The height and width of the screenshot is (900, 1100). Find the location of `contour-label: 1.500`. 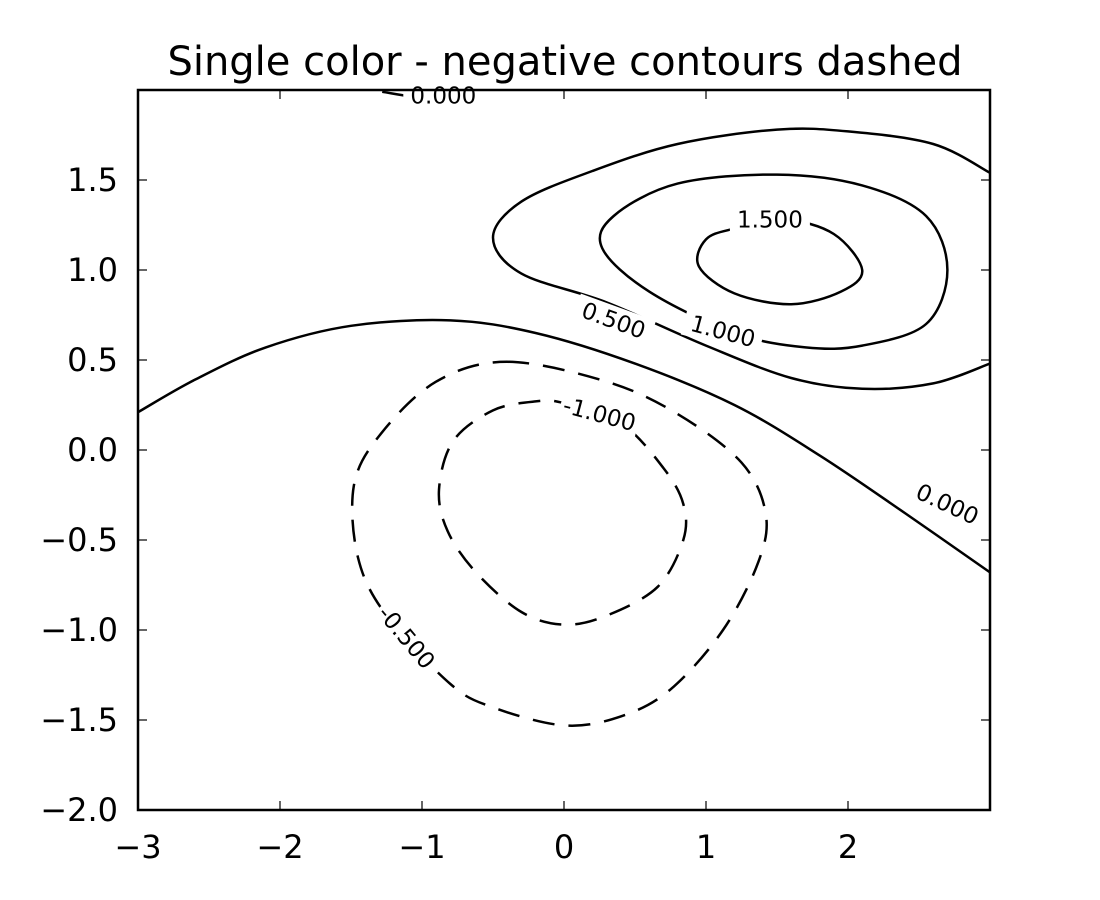

contour-label: 1.500 is located at coordinates (770, 221).